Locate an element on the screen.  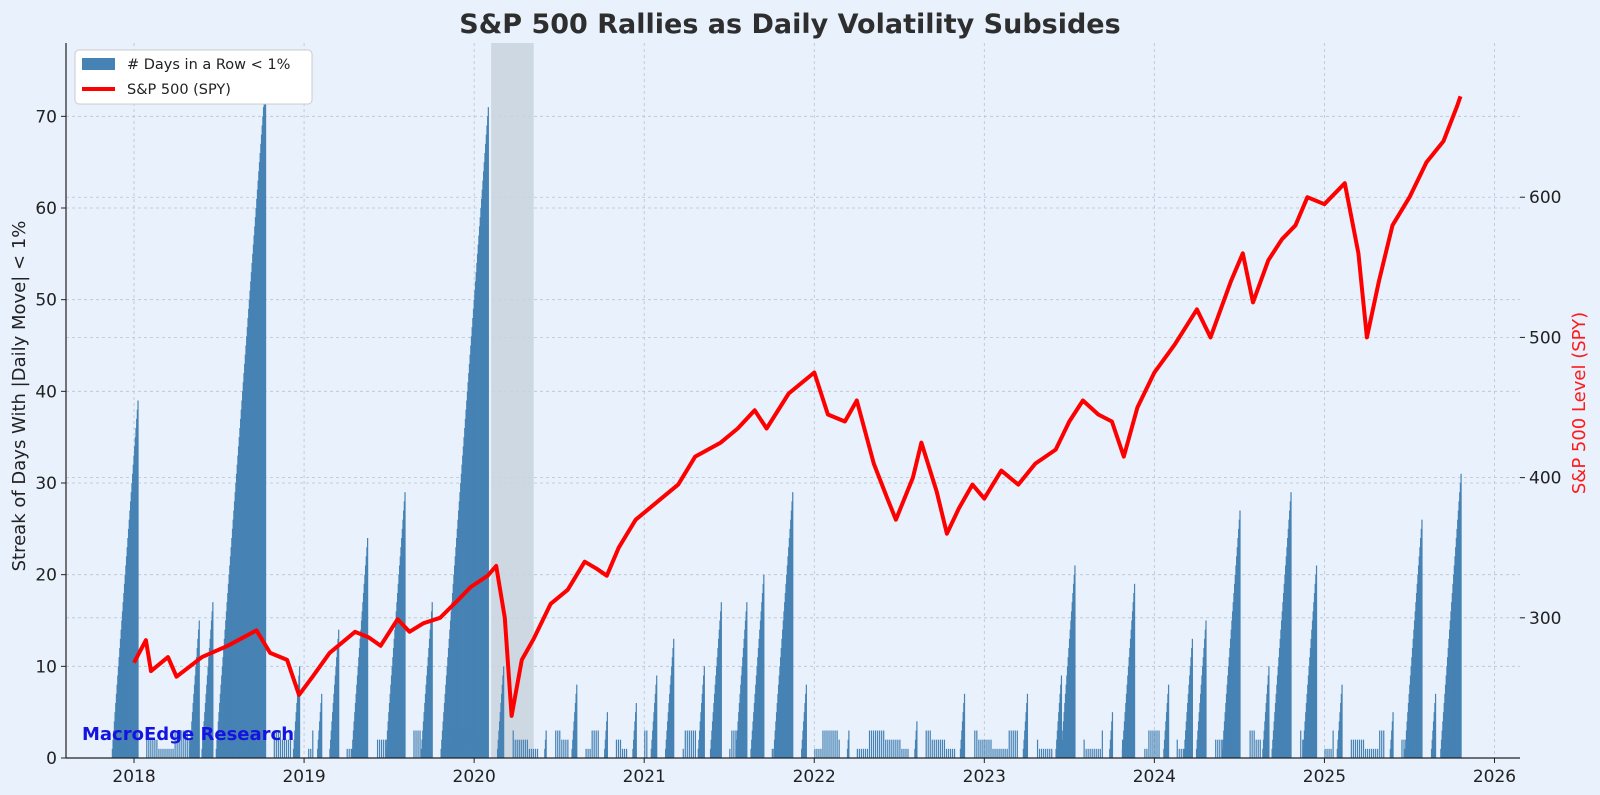
y-left-tick-label: 30 is located at coordinates (46, 484).